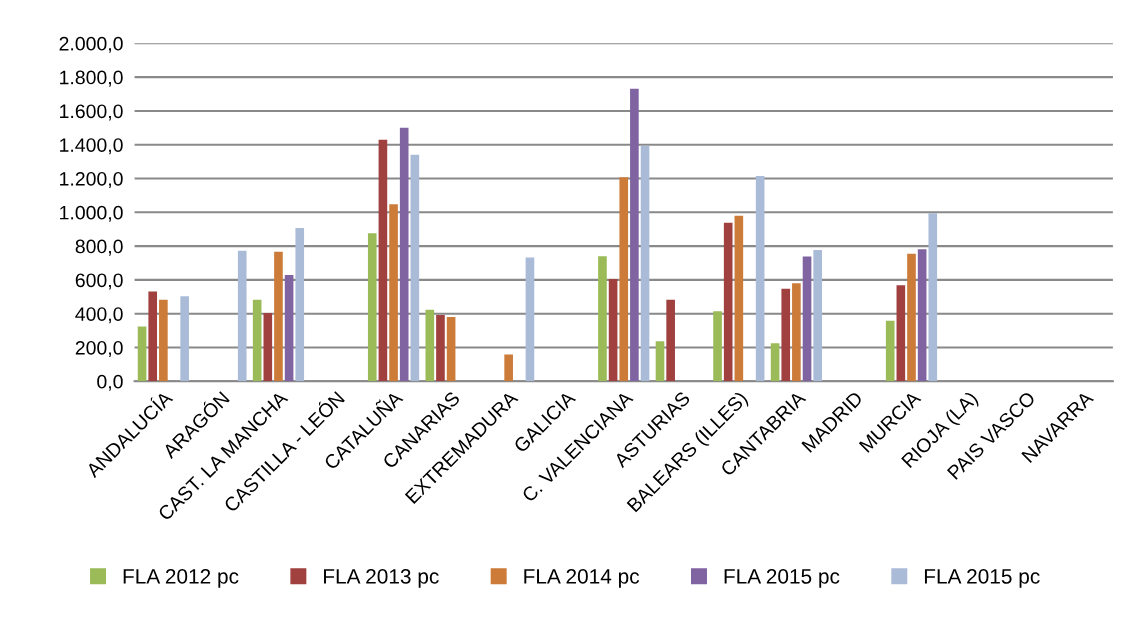 The height and width of the screenshot is (619, 1131). I want to click on y-tick-label: 2.000,0, so click(91, 44).